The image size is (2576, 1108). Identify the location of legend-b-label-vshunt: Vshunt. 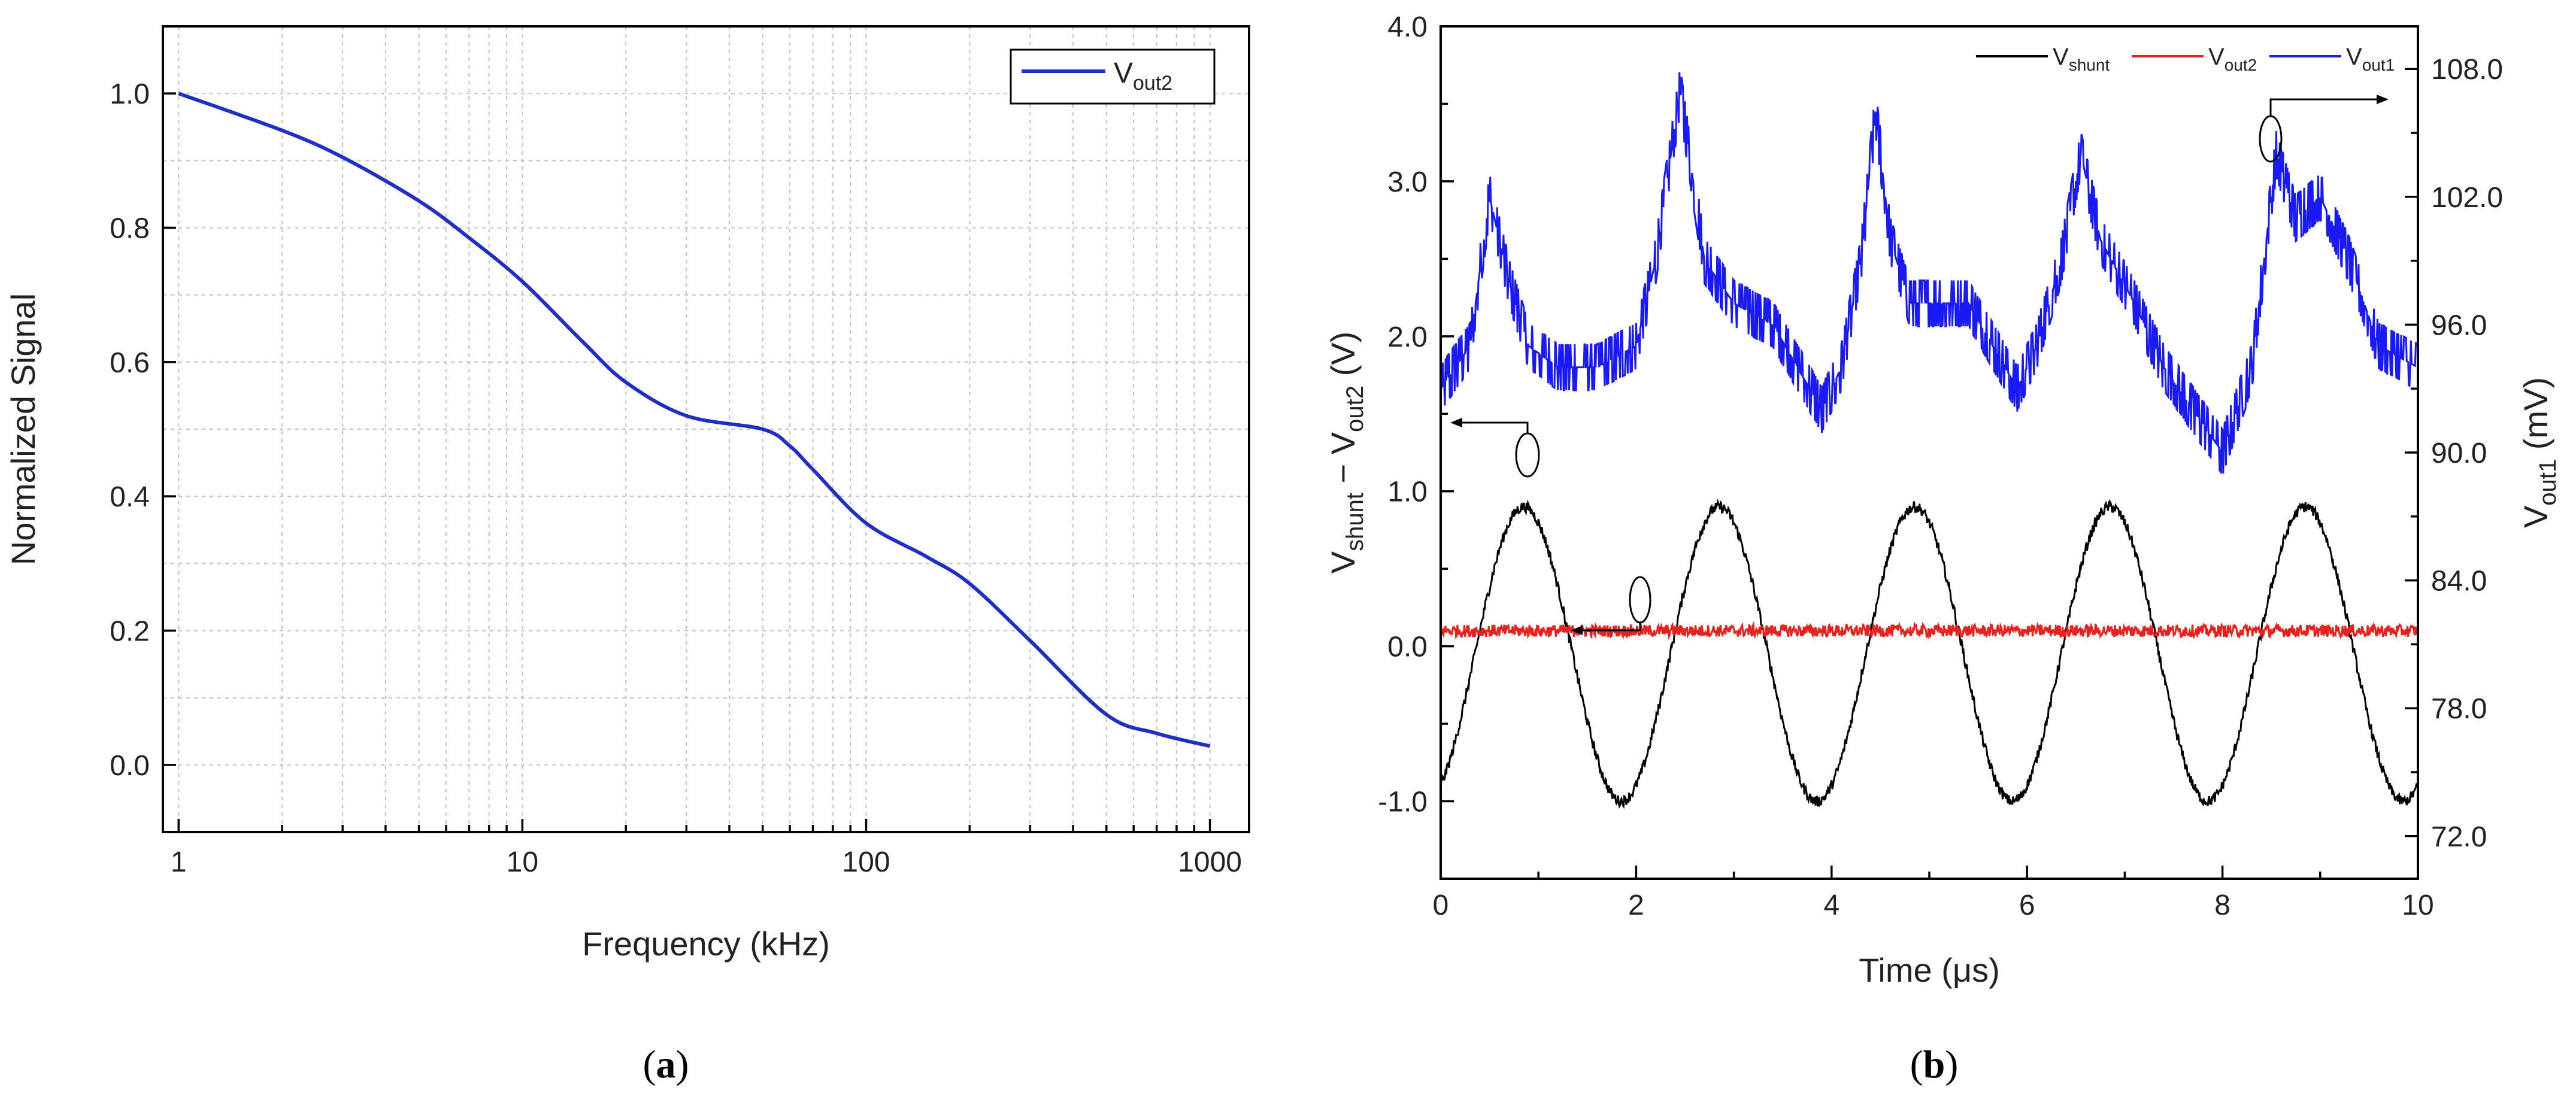
(2081, 59).